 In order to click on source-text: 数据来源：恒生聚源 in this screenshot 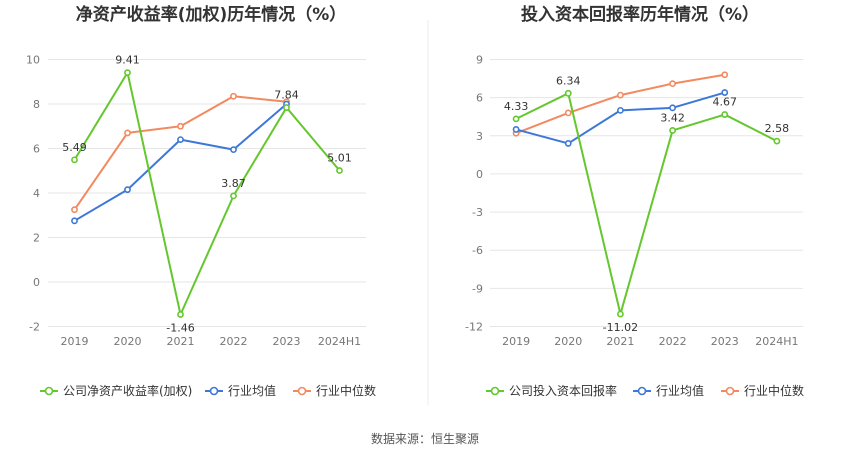, I will do `click(425, 438)`.